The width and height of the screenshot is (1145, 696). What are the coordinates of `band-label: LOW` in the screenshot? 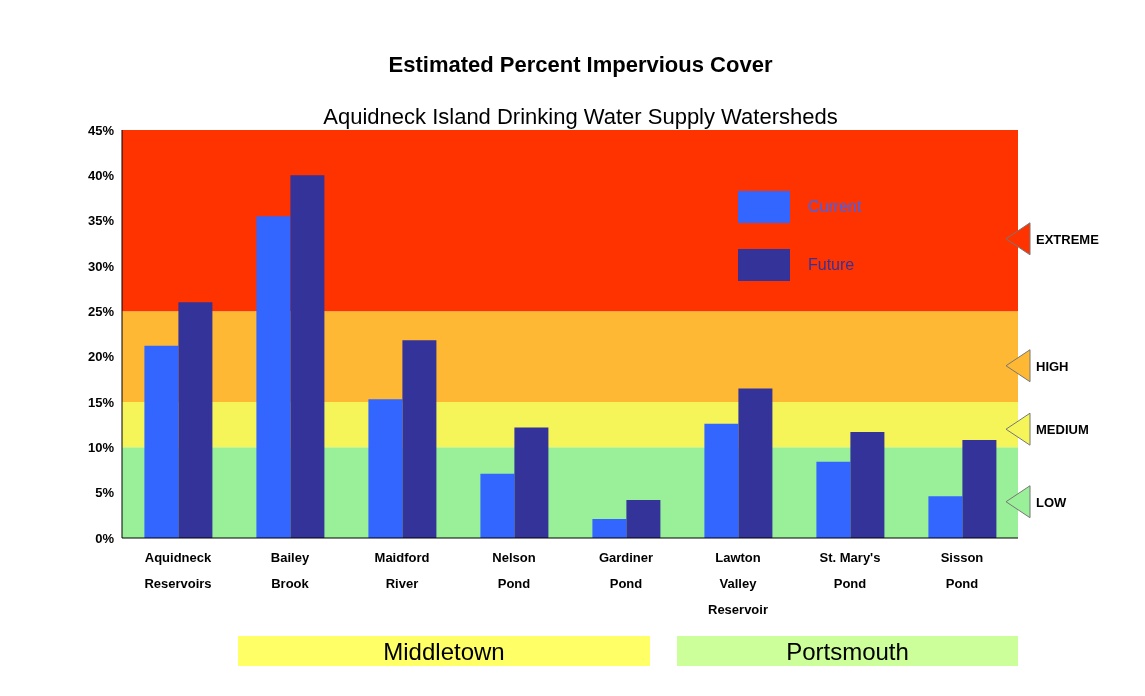 It's located at (1052, 502).